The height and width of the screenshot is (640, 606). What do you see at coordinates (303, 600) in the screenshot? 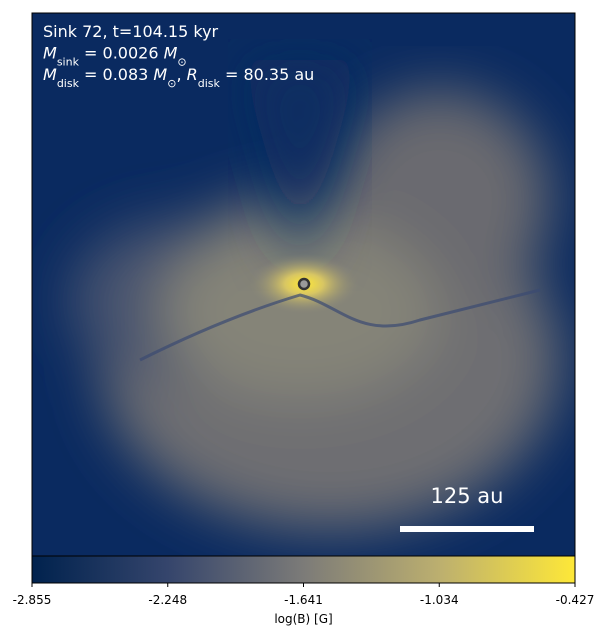
I see `tick-label: -1.641` at bounding box center [303, 600].